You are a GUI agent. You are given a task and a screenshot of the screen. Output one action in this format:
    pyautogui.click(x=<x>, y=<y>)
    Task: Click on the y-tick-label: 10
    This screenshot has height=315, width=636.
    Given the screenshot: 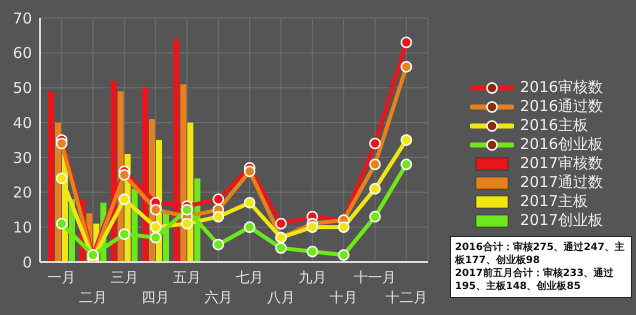 What is the action you would take?
    pyautogui.click(x=22, y=227)
    